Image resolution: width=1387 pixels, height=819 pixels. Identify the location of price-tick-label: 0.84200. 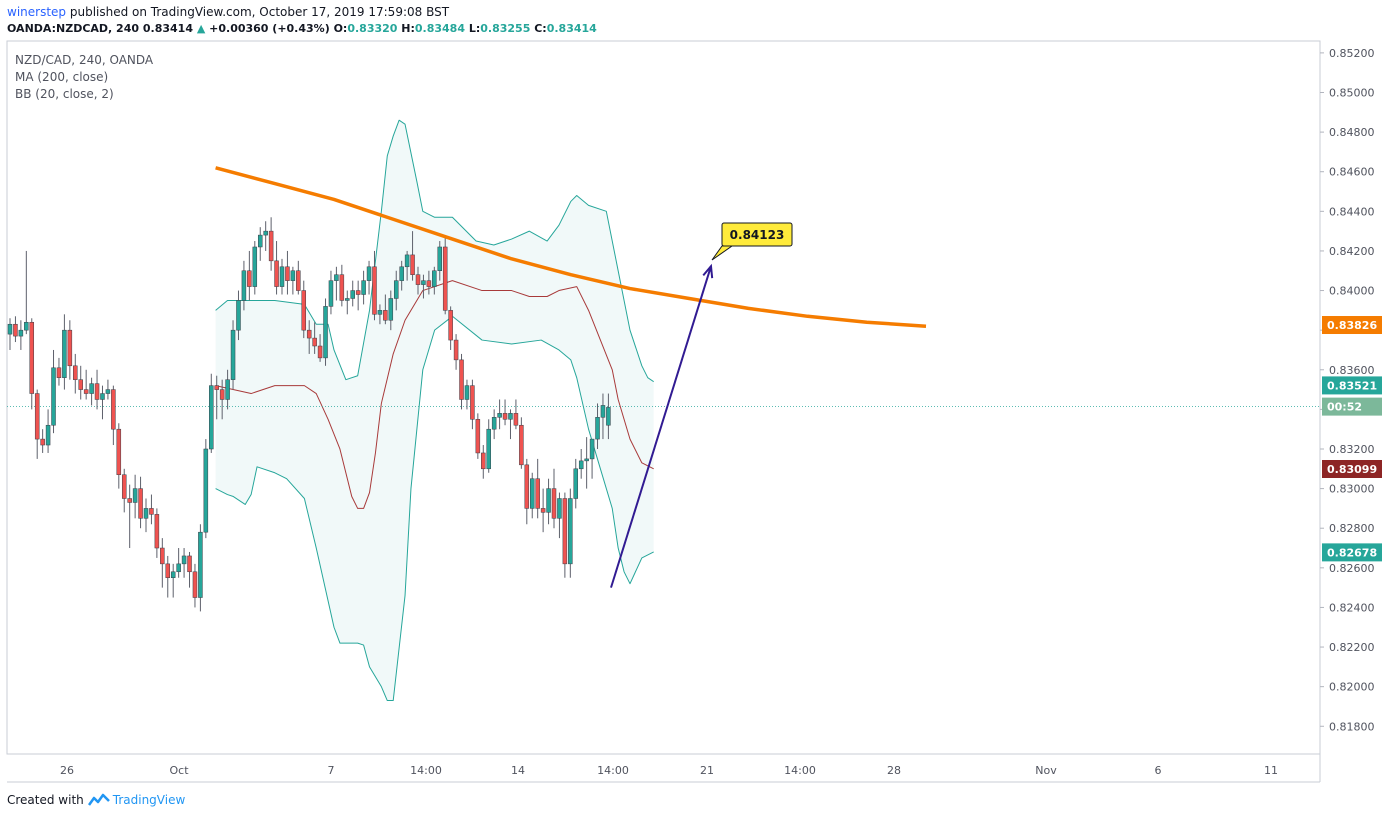
(1352, 251).